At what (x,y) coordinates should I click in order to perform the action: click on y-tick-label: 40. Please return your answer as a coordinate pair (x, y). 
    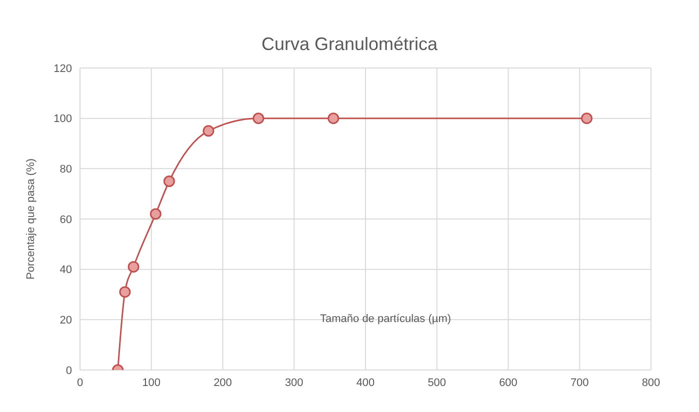
    Looking at the image, I should click on (66, 270).